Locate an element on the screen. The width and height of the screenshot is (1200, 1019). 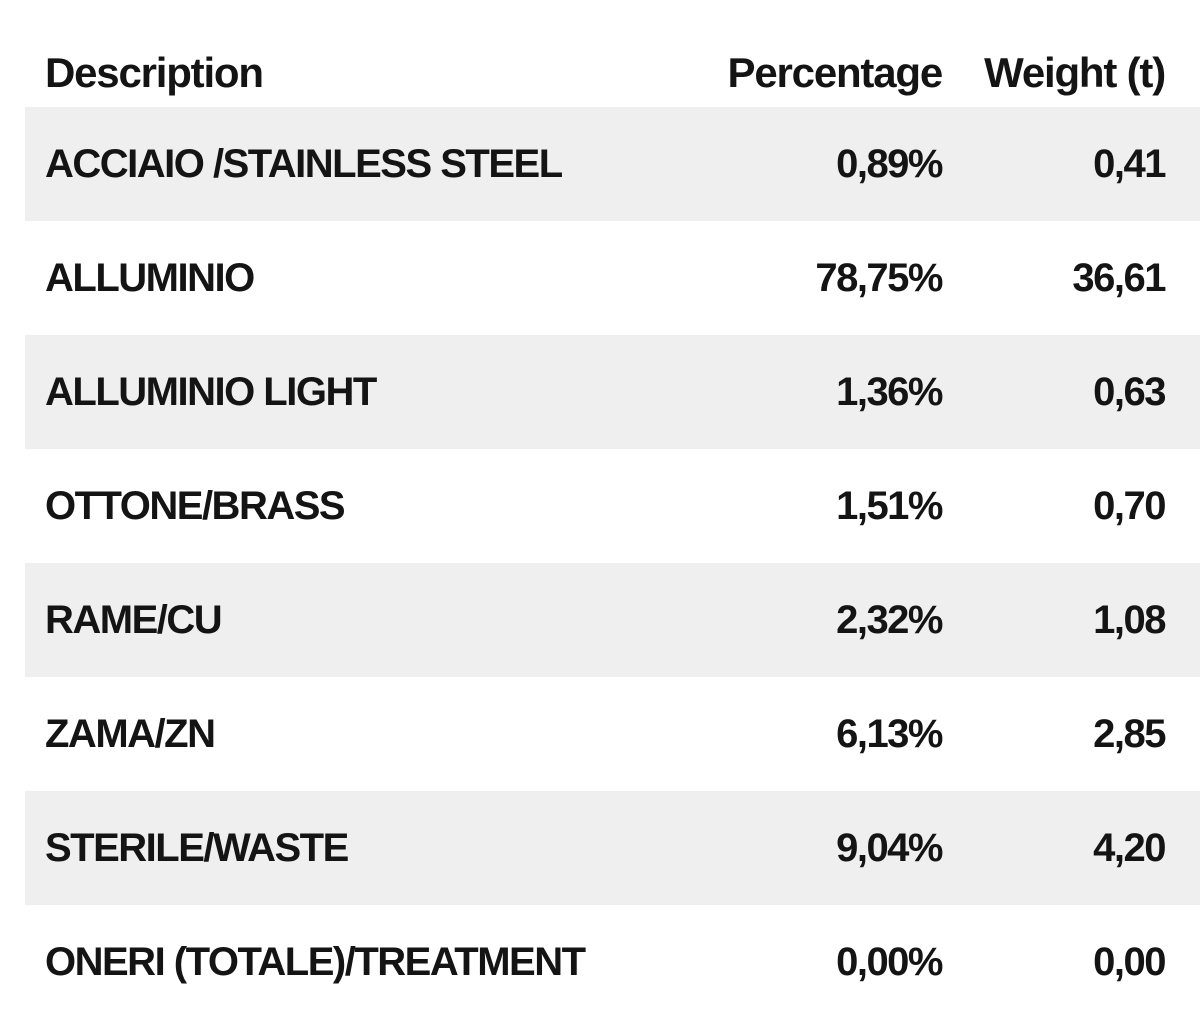
header-weight: Weight (t) is located at coordinates (1075, 72).